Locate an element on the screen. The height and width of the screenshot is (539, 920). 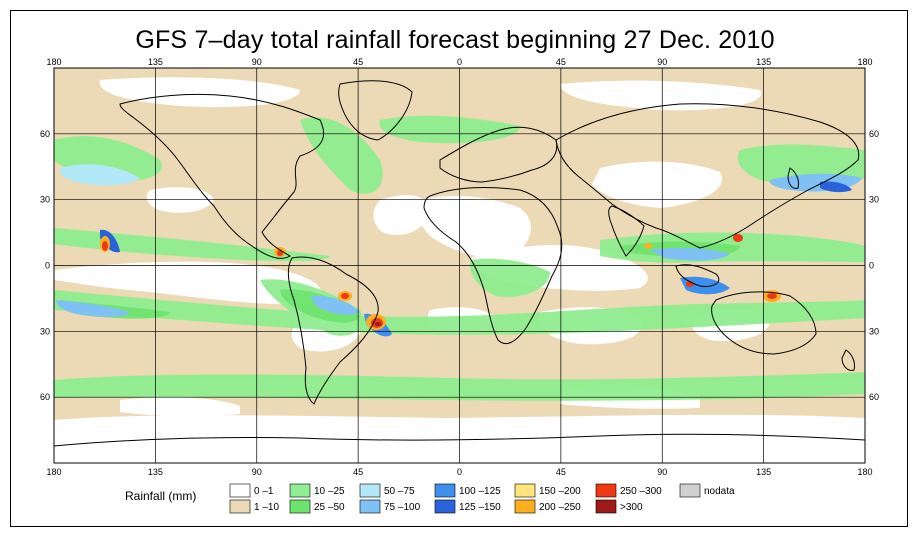
australia-outline is located at coordinates (764, 323).